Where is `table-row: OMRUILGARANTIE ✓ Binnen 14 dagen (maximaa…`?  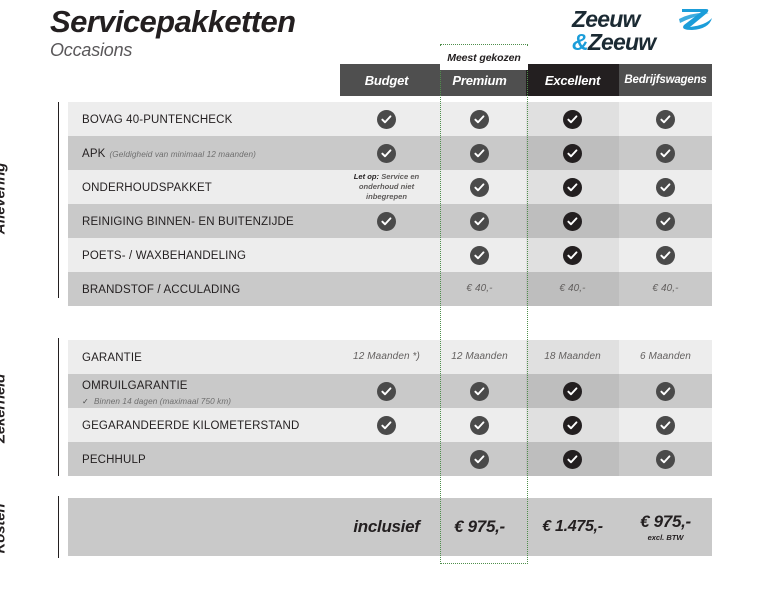 table-row: OMRUILGARANTIE ✓ Binnen 14 dagen (maximaa… is located at coordinates (390, 391).